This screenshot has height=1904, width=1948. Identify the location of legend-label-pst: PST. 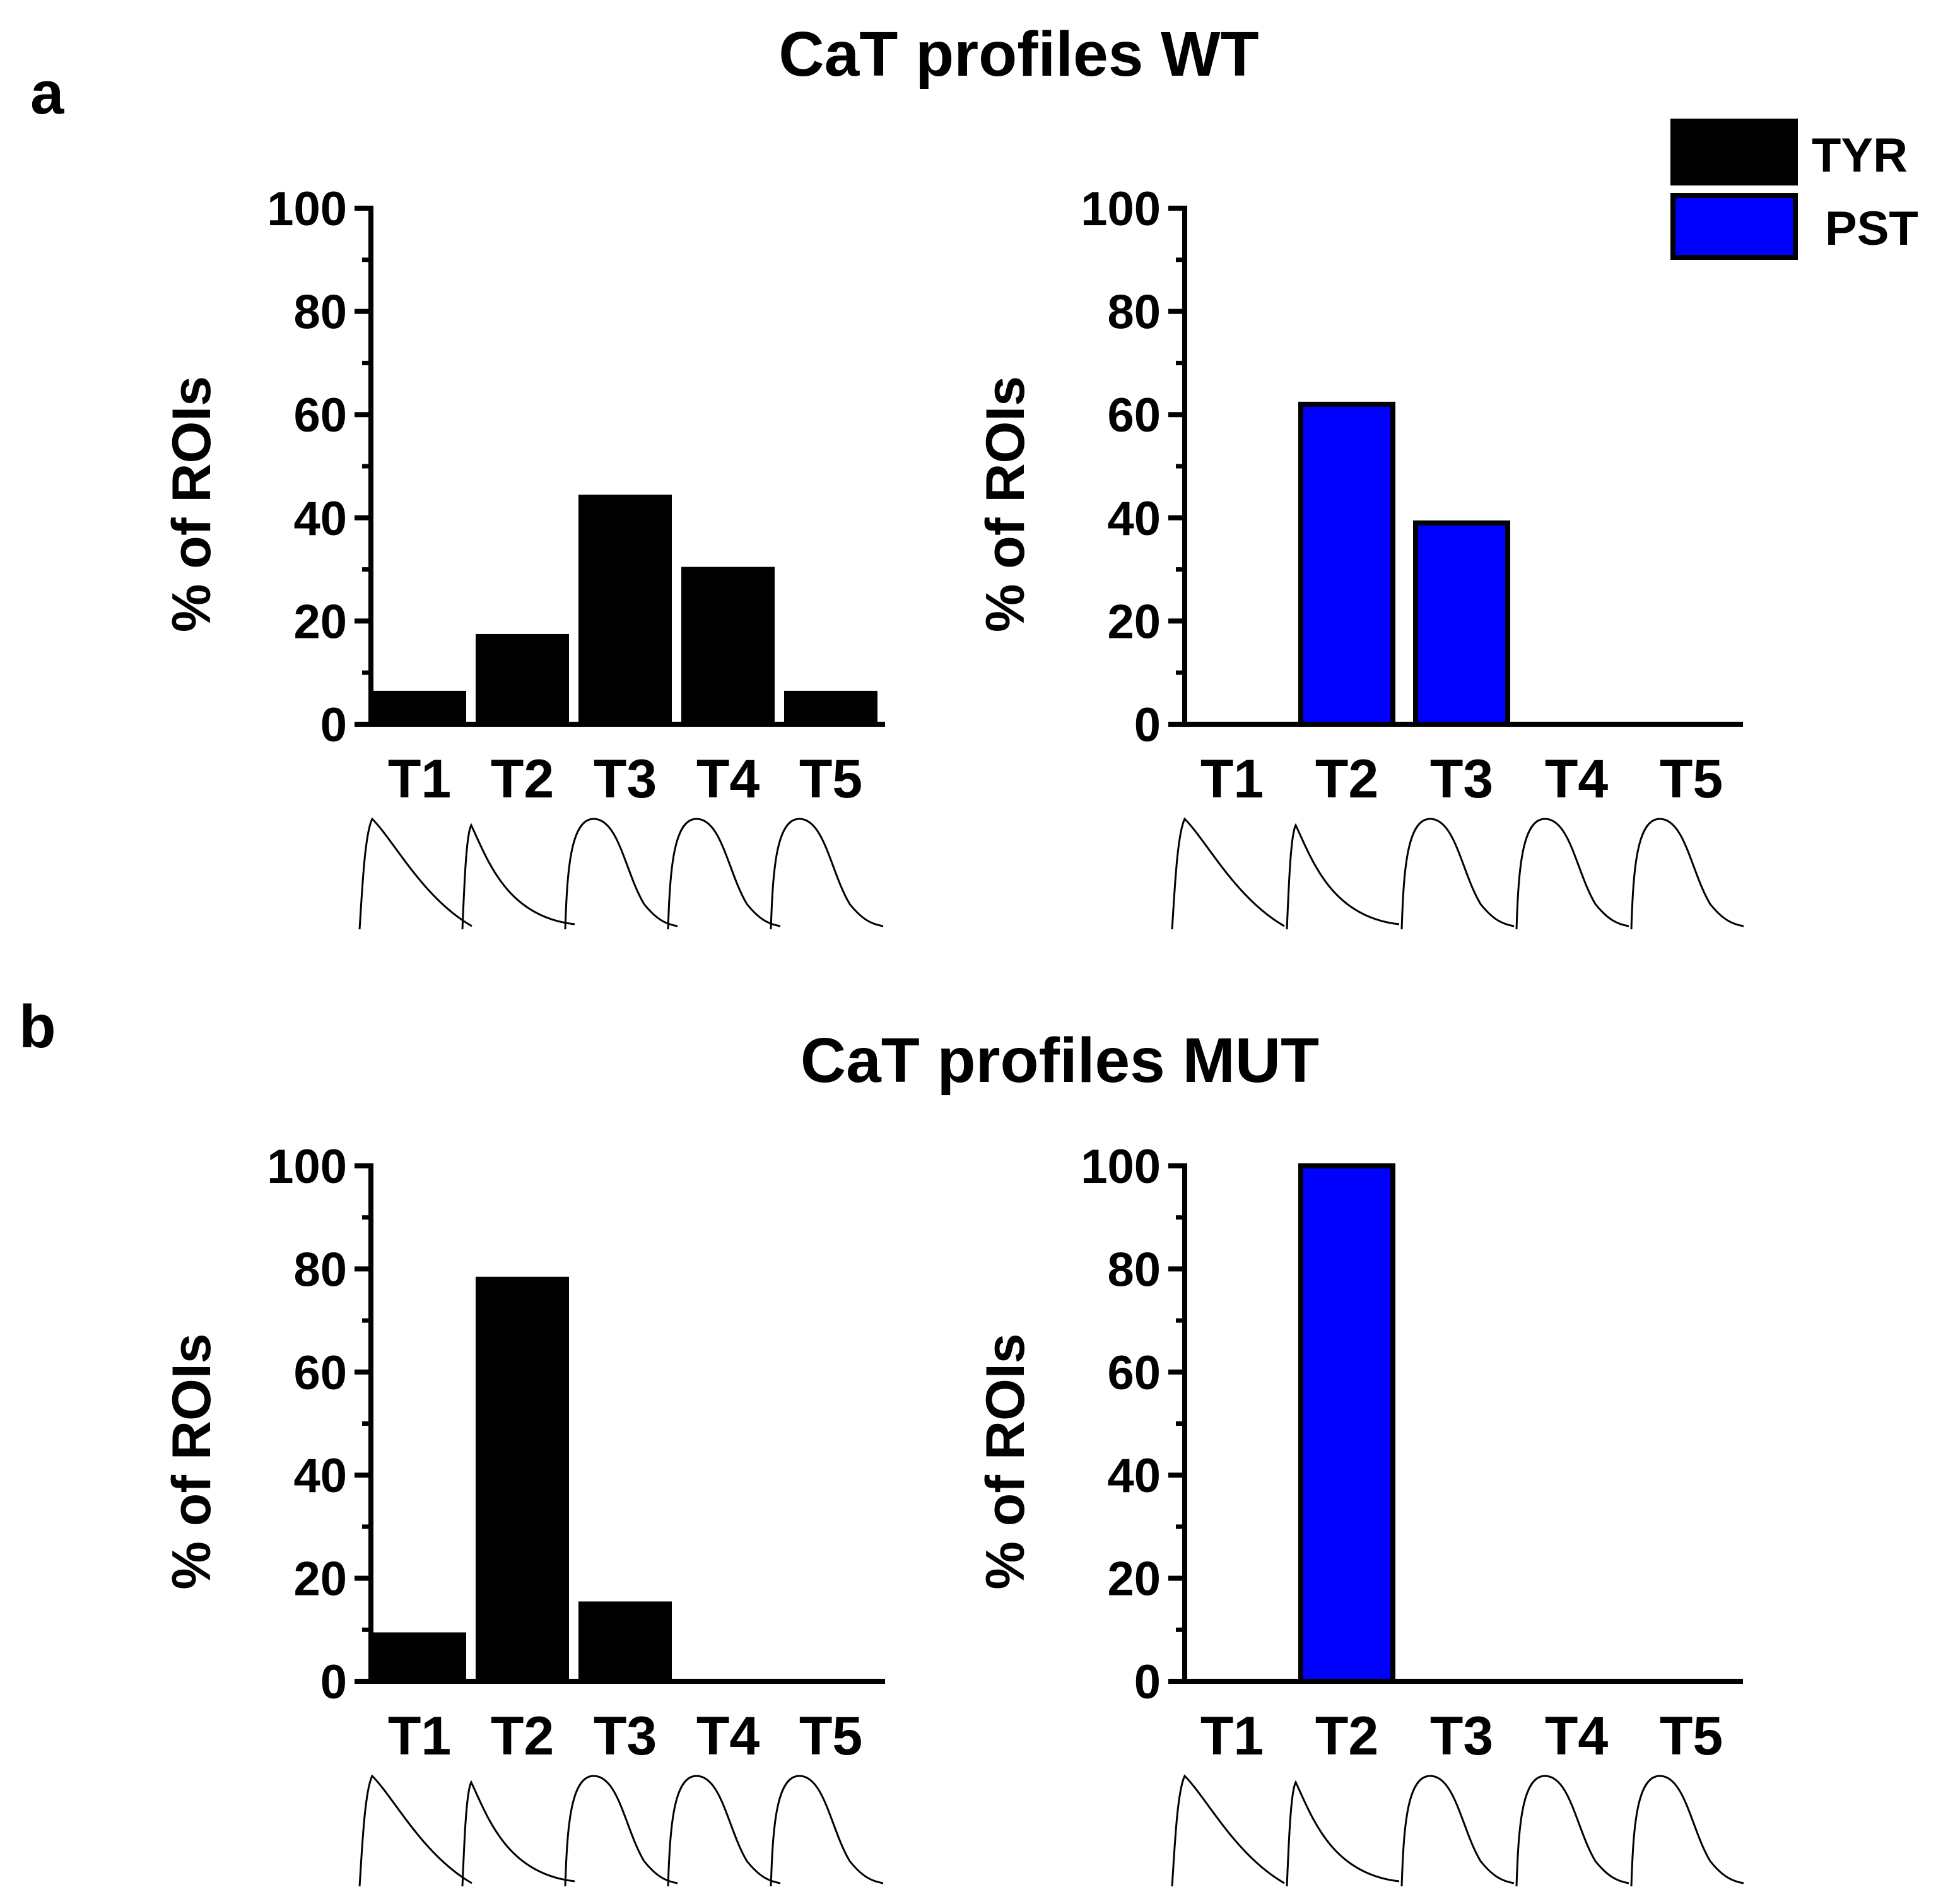
(1871, 229).